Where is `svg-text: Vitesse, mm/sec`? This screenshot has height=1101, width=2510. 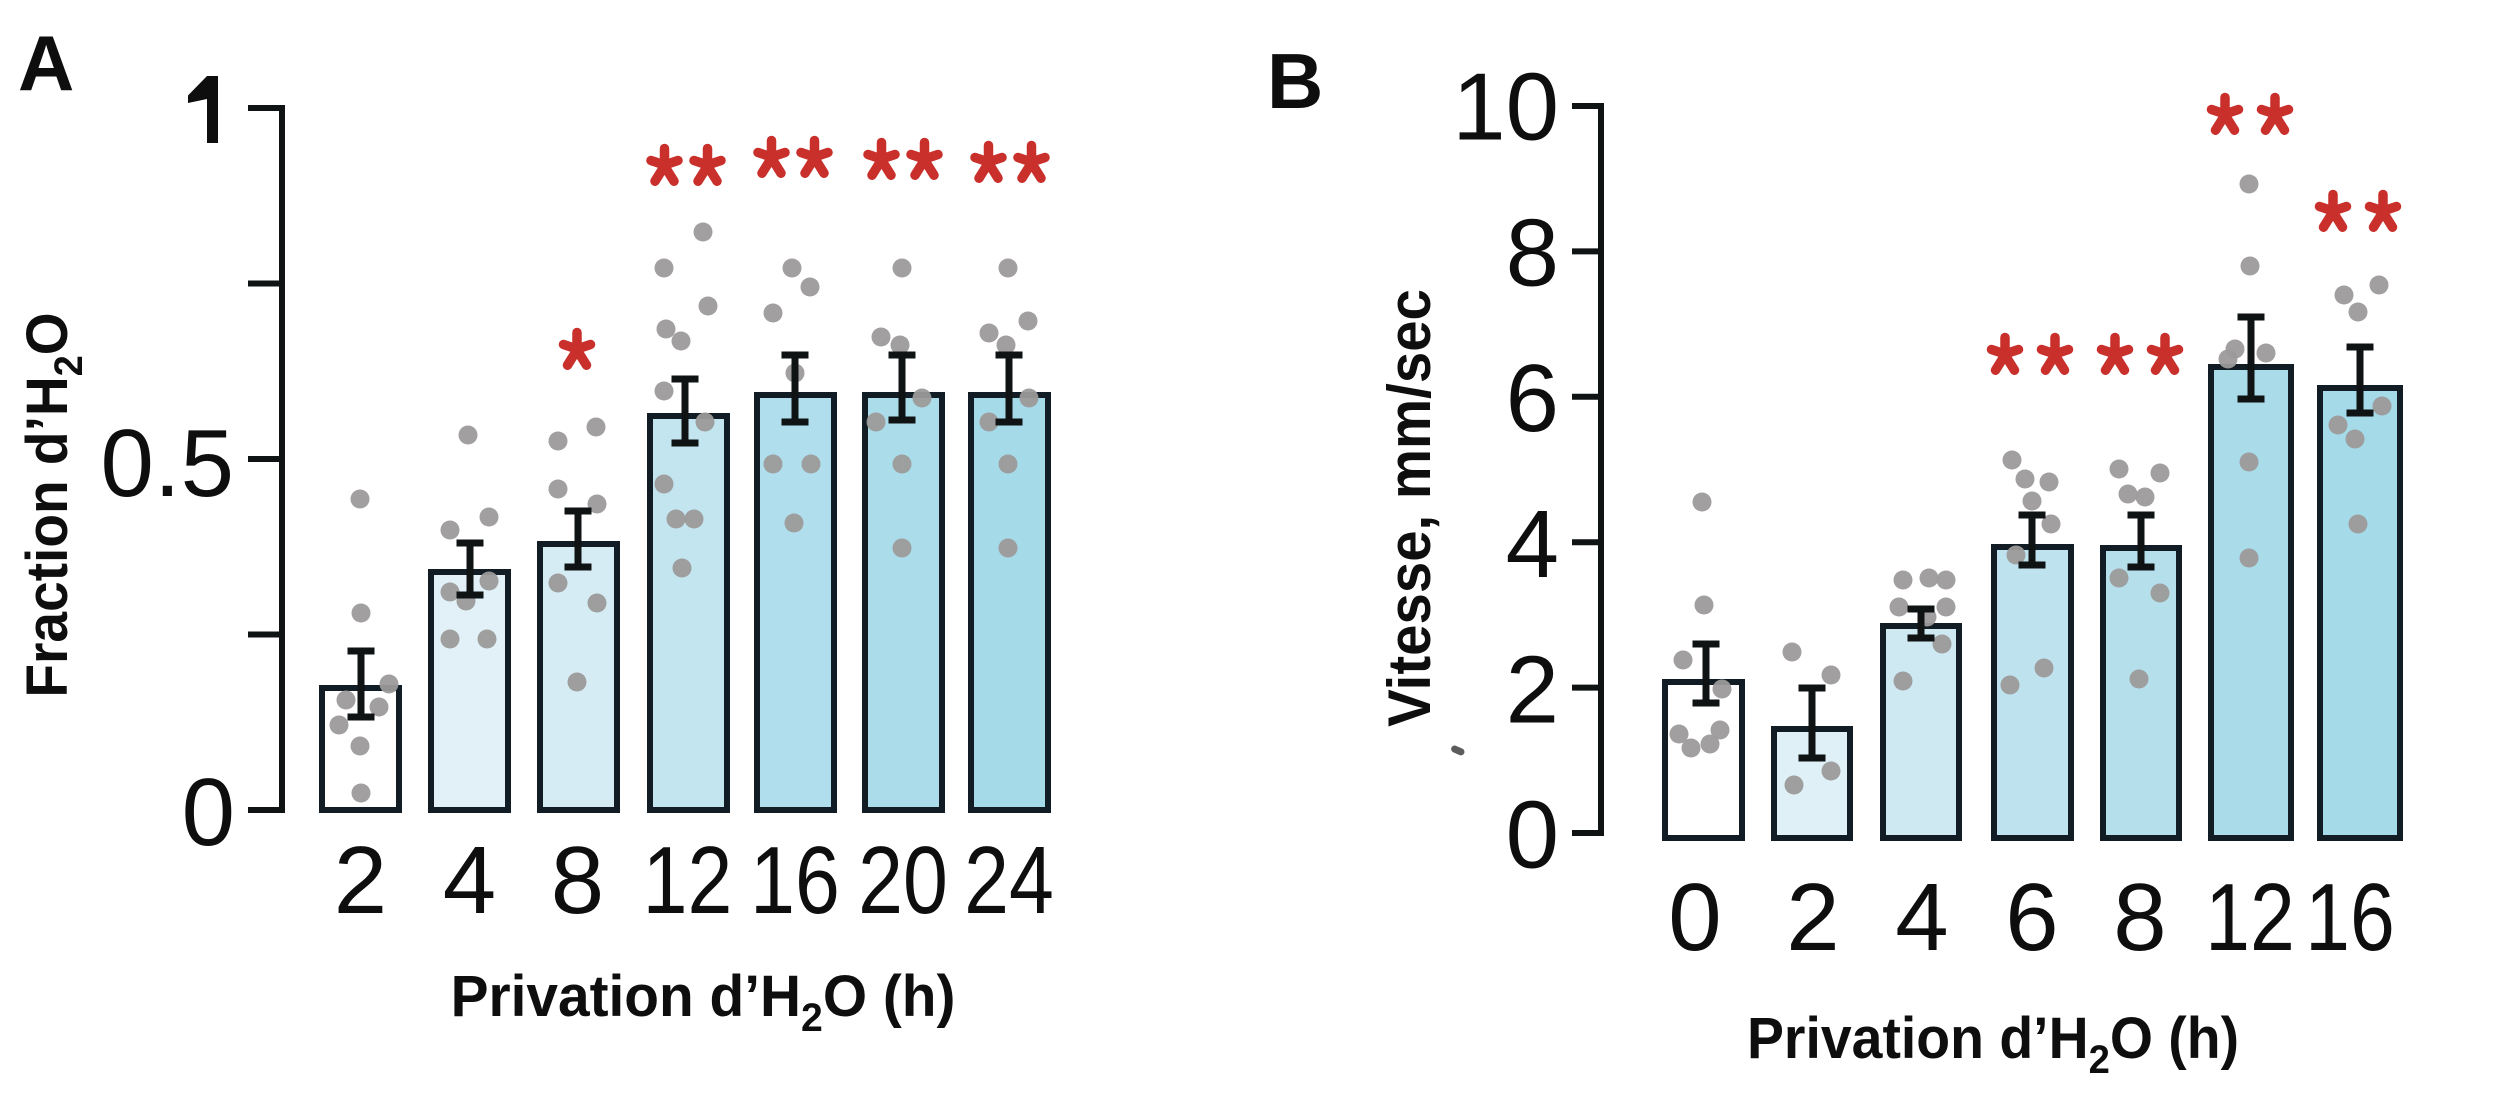
svg-text: Vitesse, mm/sec is located at coordinates (1409, 508).